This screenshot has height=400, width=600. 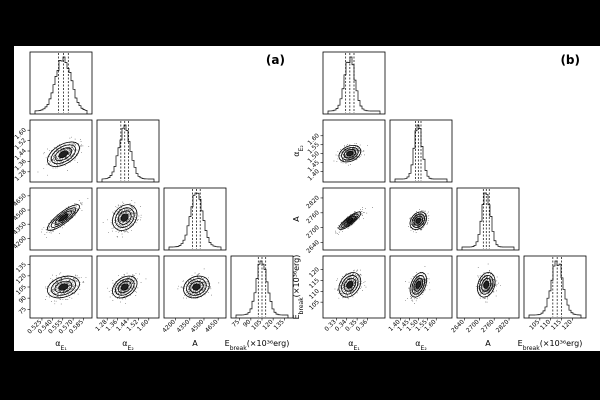 I want to click on x-tick-label: 135, so click(x=279, y=324).